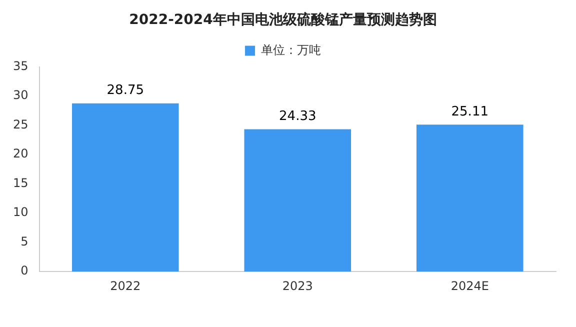 Image resolution: width=576 pixels, height=327 pixels. What do you see at coordinates (20, 95) in the screenshot?
I see `y-tick-label: 30` at bounding box center [20, 95].